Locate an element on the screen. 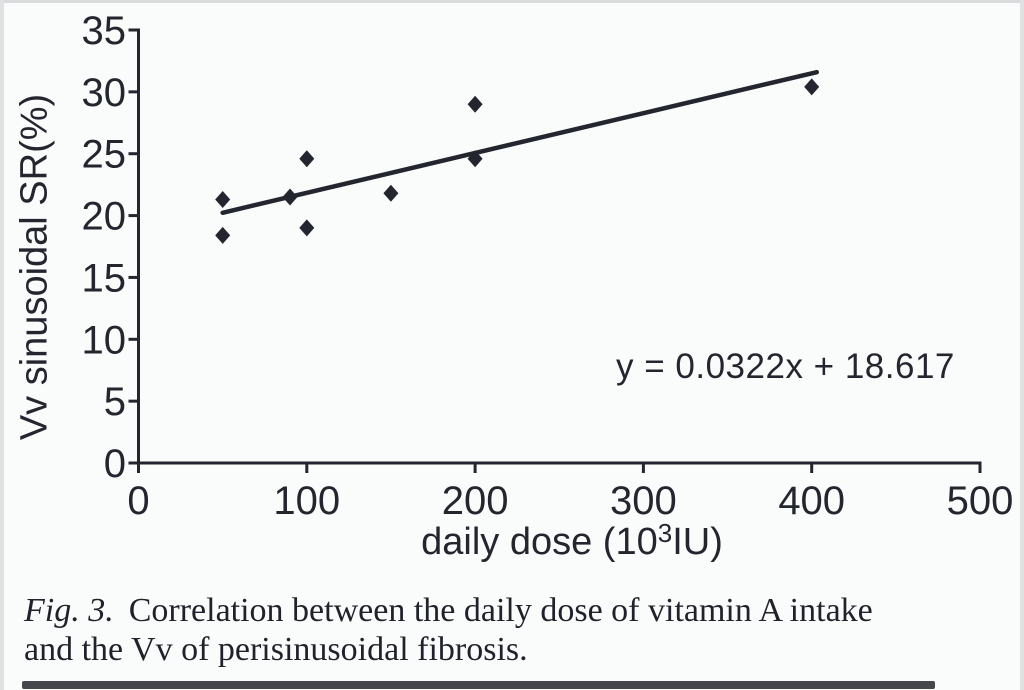  y-tick-label: 10 is located at coordinates (104, 340).